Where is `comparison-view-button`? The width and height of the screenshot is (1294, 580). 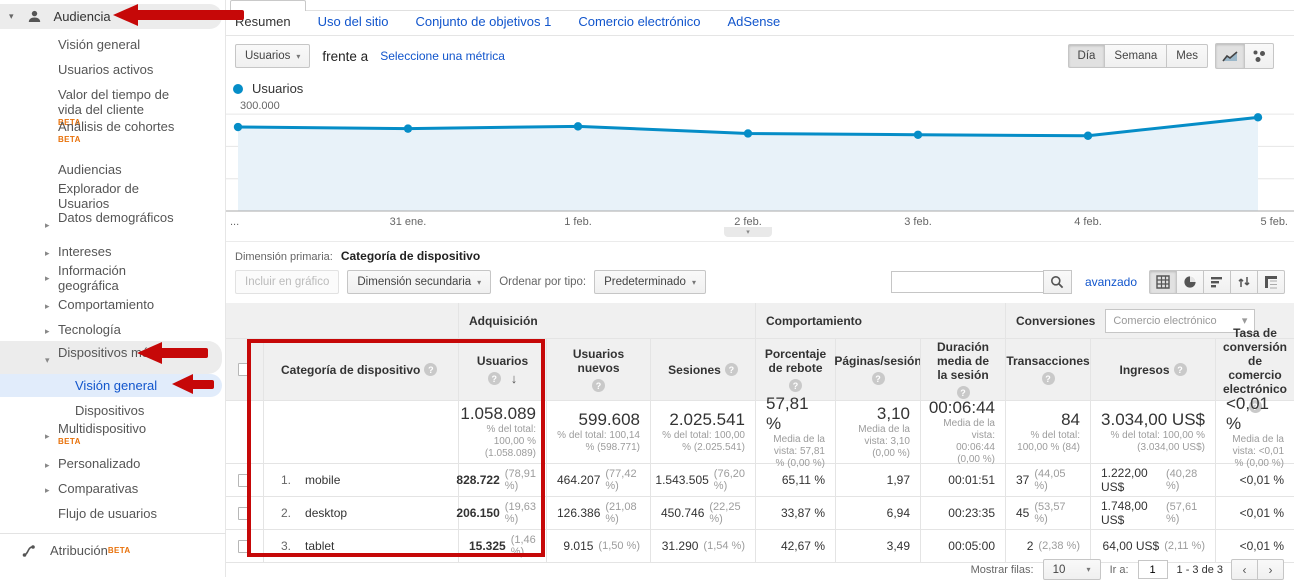 comparison-view-button is located at coordinates (1244, 282).